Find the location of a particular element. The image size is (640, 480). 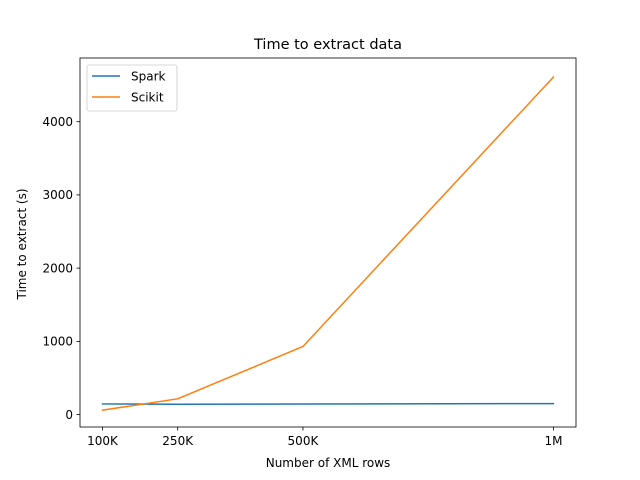

x-tick-label: 1M is located at coordinates (553, 441).